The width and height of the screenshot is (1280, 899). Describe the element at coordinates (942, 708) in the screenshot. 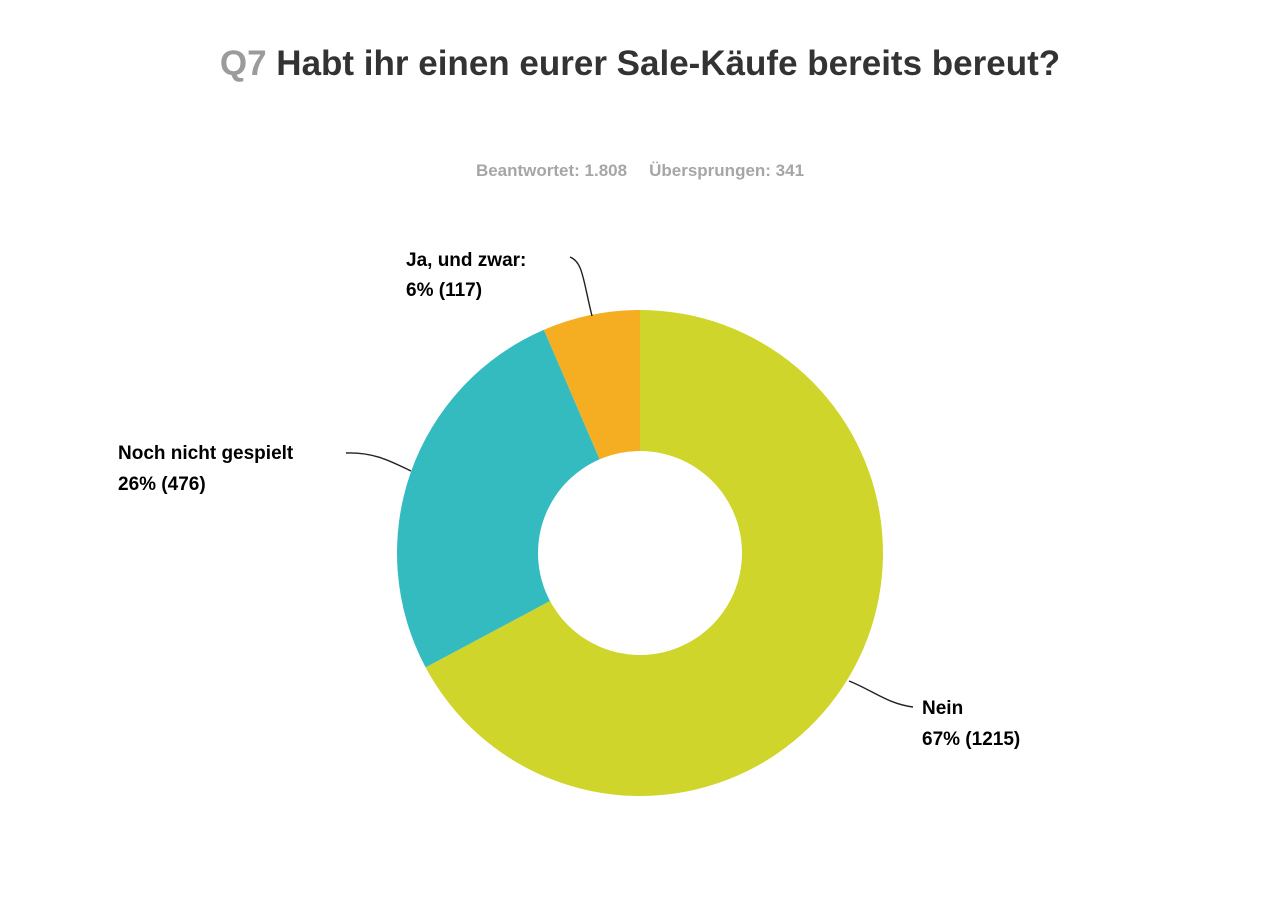

I see `slice-label-nein-name: Nein` at that location.